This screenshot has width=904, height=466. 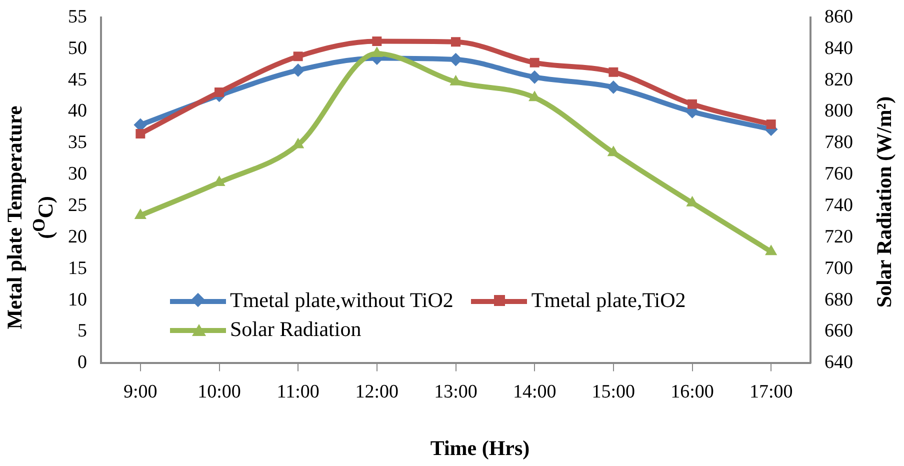 What do you see at coordinates (82, 363) in the screenshot?
I see `y-tick-label: 0` at bounding box center [82, 363].